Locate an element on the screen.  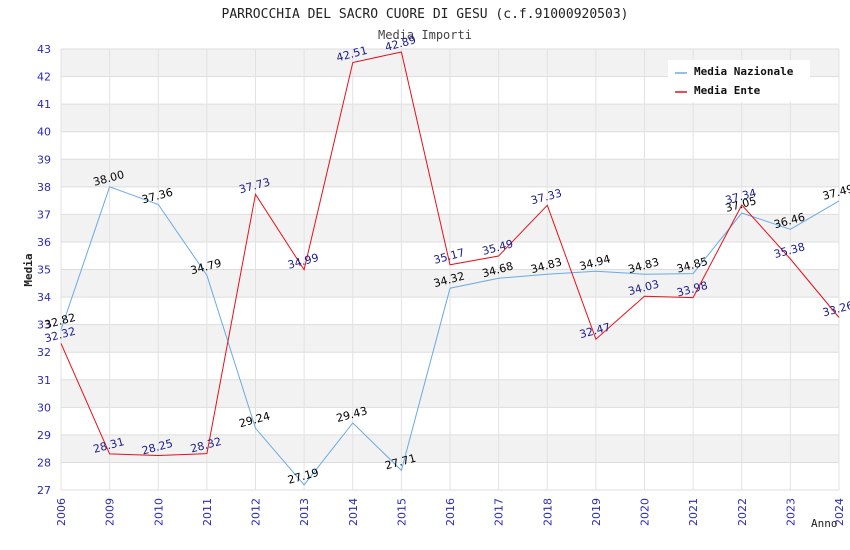
y-tick-label: 43 is located at coordinates (44, 49).